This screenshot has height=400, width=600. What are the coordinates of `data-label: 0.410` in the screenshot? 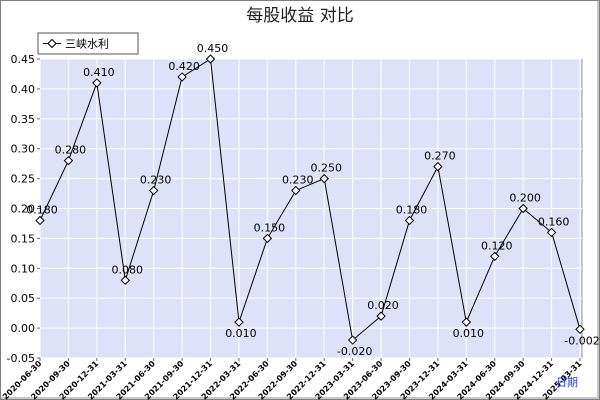 It's located at (99, 72).